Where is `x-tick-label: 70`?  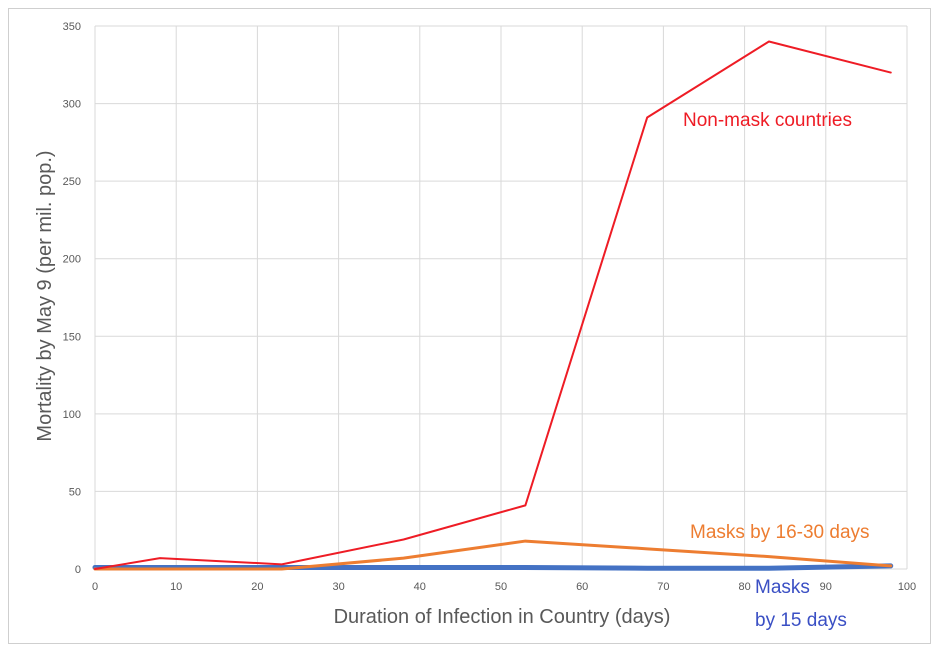 x-tick-label: 70 is located at coordinates (663, 587).